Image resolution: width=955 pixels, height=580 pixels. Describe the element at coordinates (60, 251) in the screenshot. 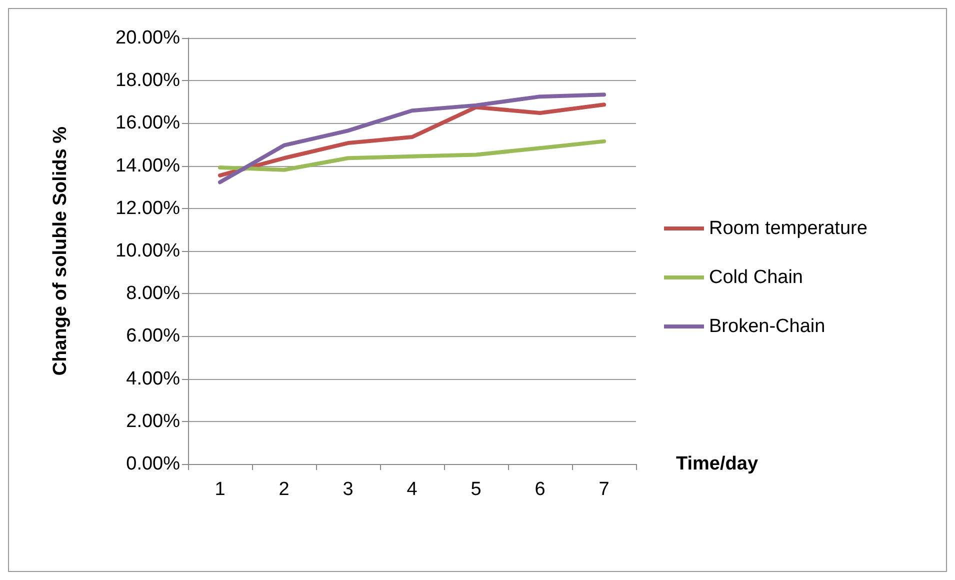

I see `y-axis-title: Change of soluble Solids %` at that location.